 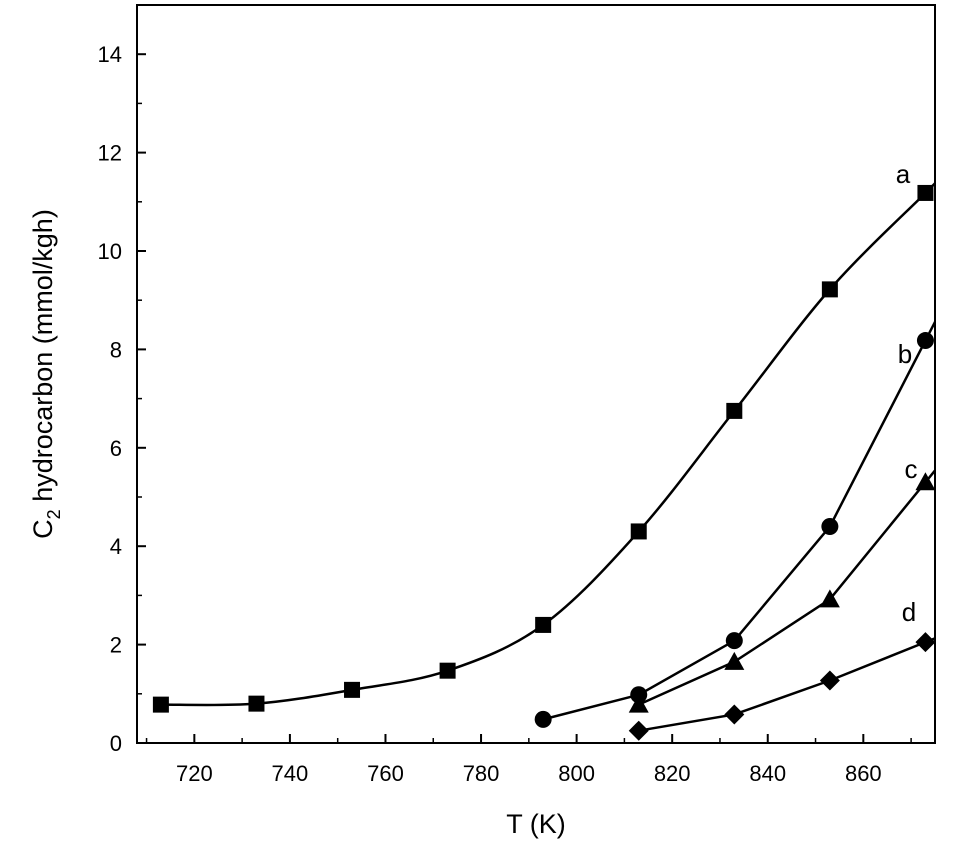 What do you see at coordinates (903, 174) in the screenshot?
I see `series-tag-a: a` at bounding box center [903, 174].